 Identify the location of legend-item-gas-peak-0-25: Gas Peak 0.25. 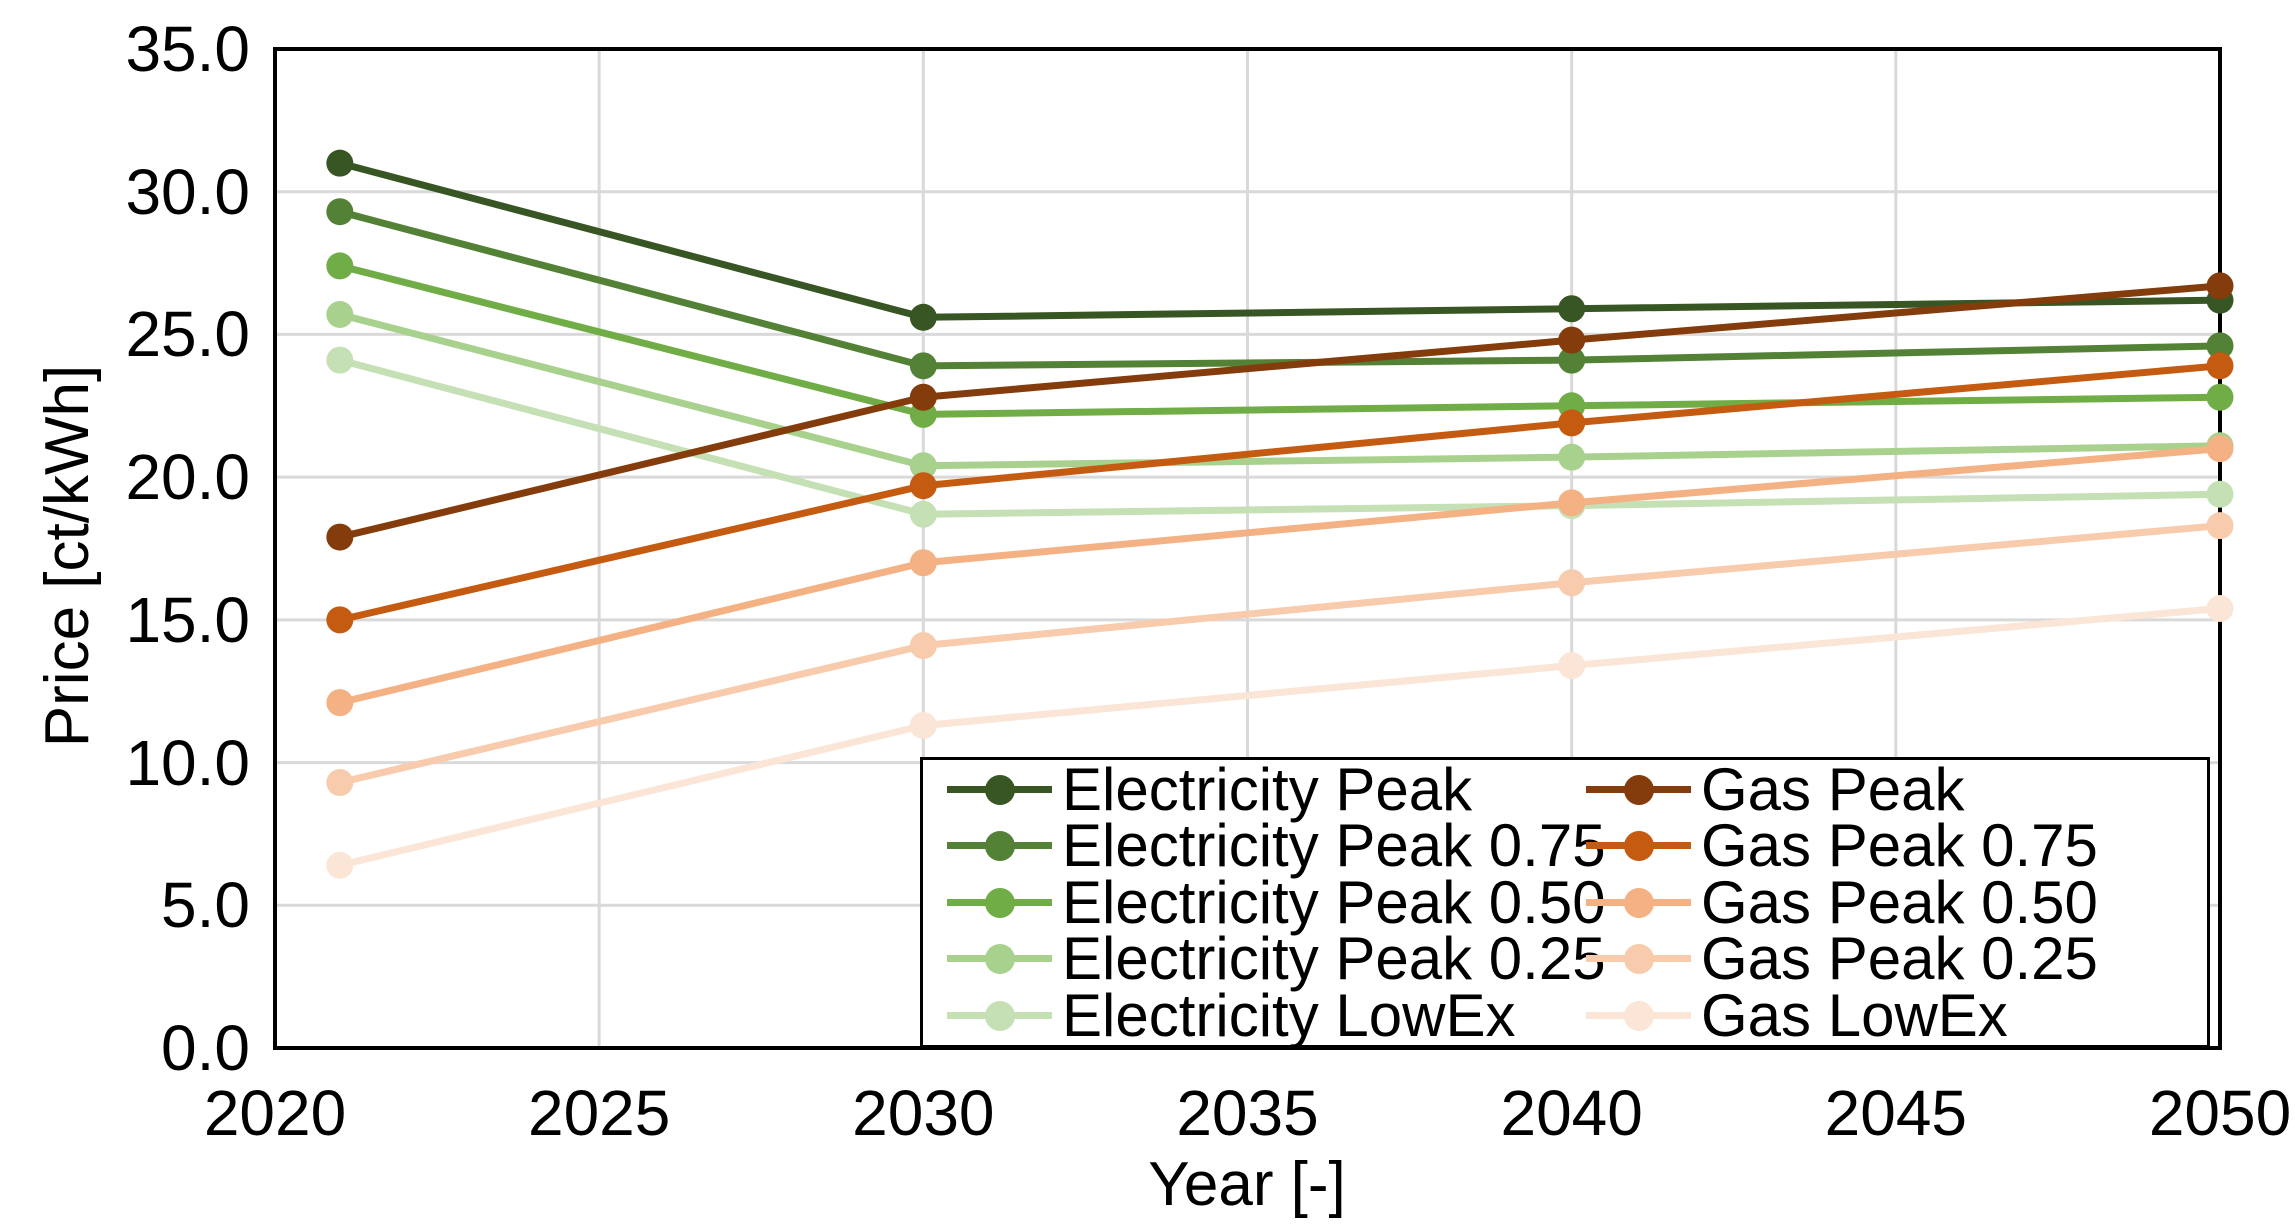
(1892, 958).